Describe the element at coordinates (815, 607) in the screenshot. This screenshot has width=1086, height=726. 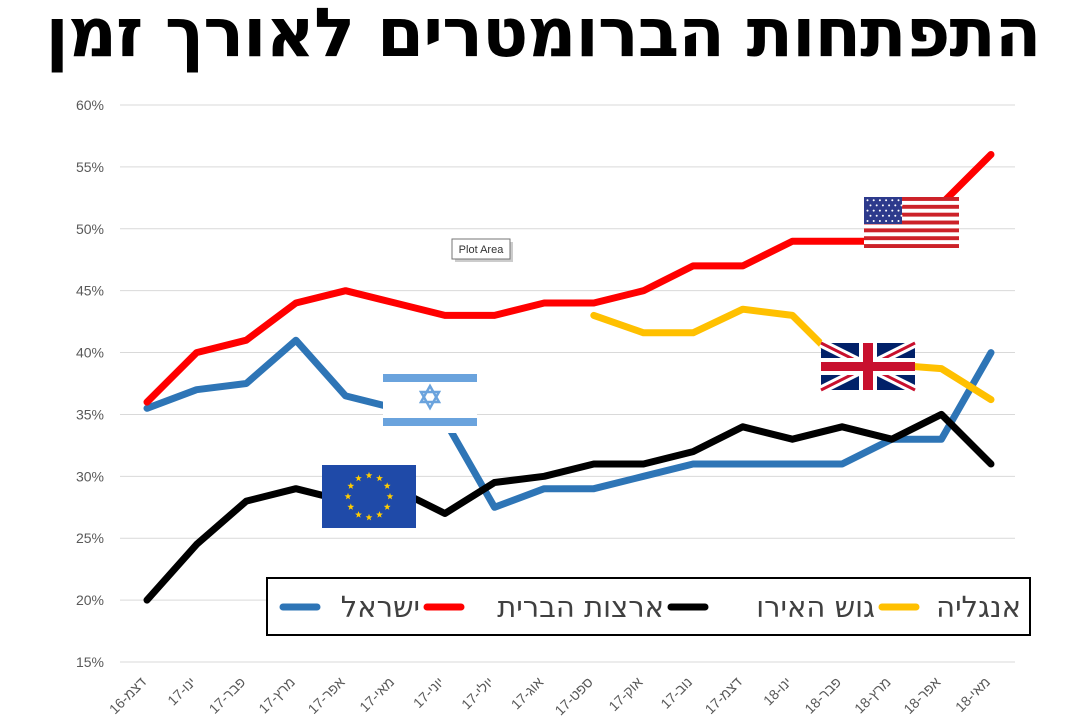
I see `legend-label: גוש האירו` at that location.